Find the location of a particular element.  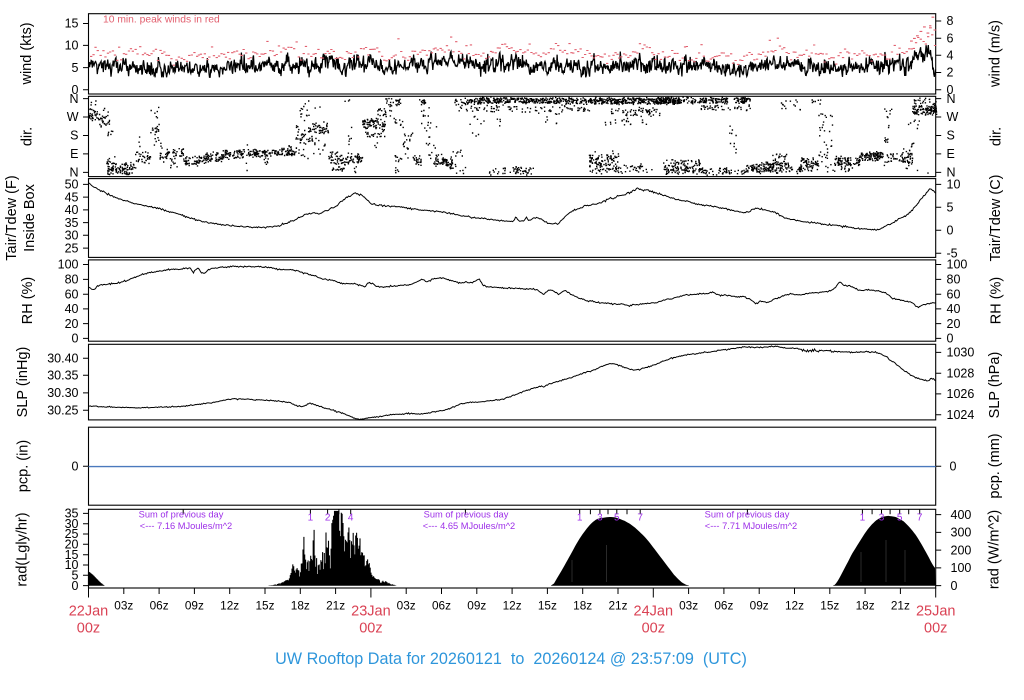

svg-text: wind (kts) is located at coordinates (27, 53).